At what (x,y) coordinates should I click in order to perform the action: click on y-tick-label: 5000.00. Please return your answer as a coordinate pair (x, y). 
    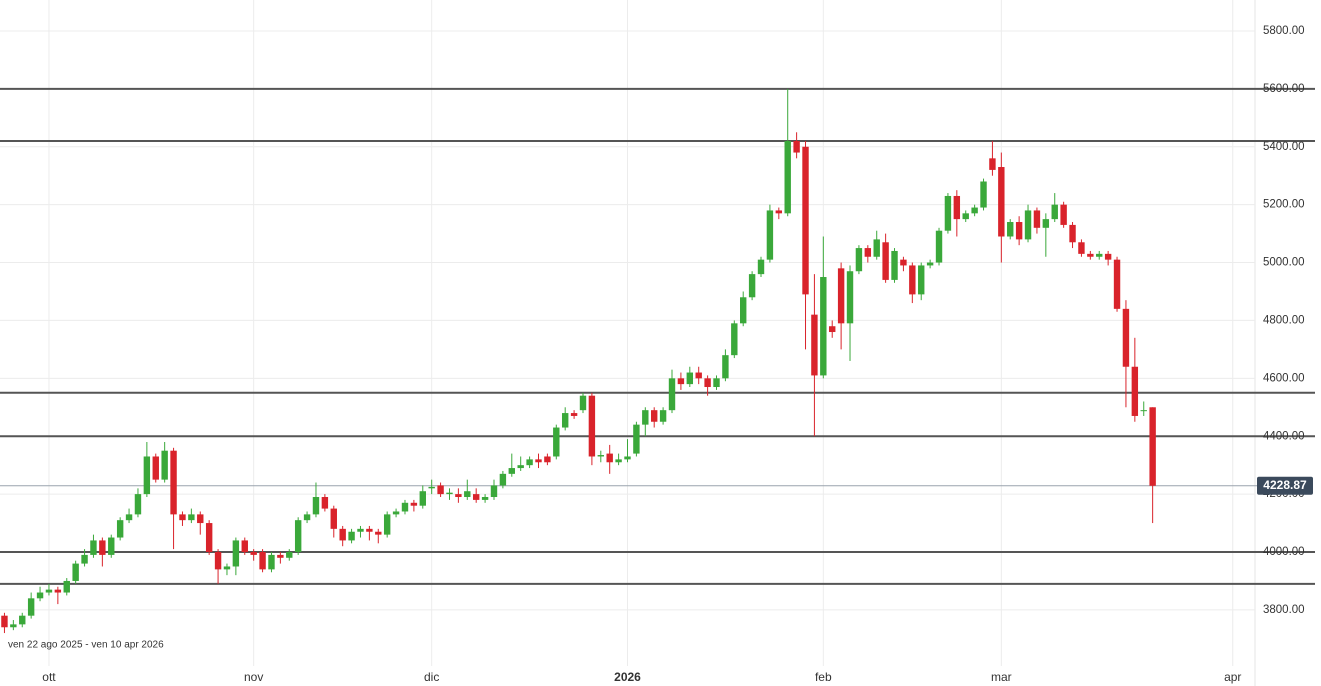
    Looking at the image, I should click on (1284, 263).